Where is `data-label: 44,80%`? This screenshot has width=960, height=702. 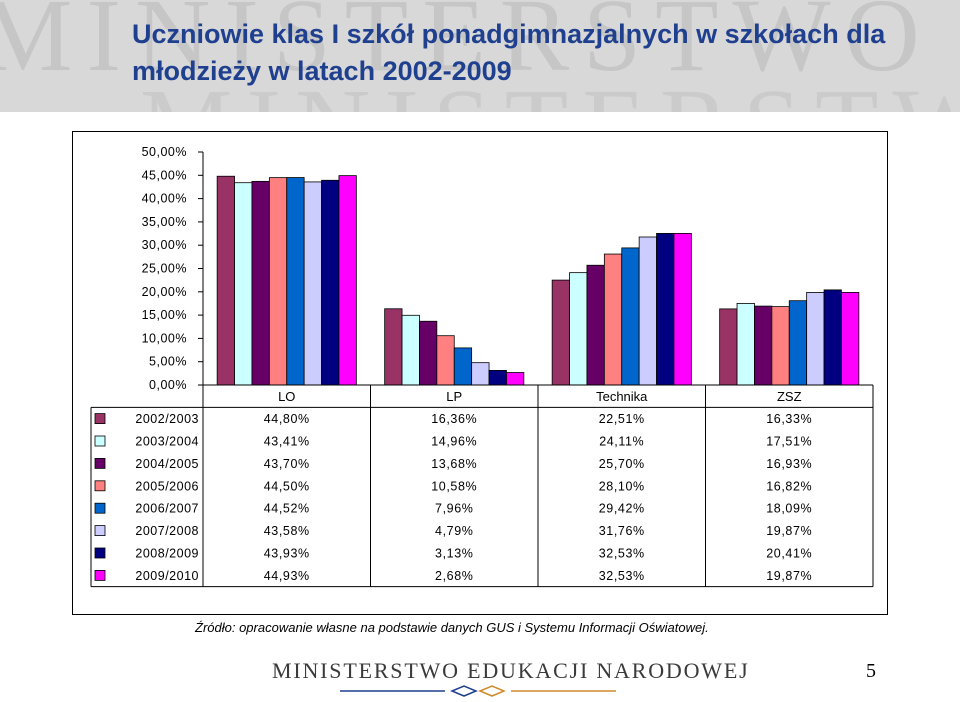
data-label: 44,80% is located at coordinates (287, 419).